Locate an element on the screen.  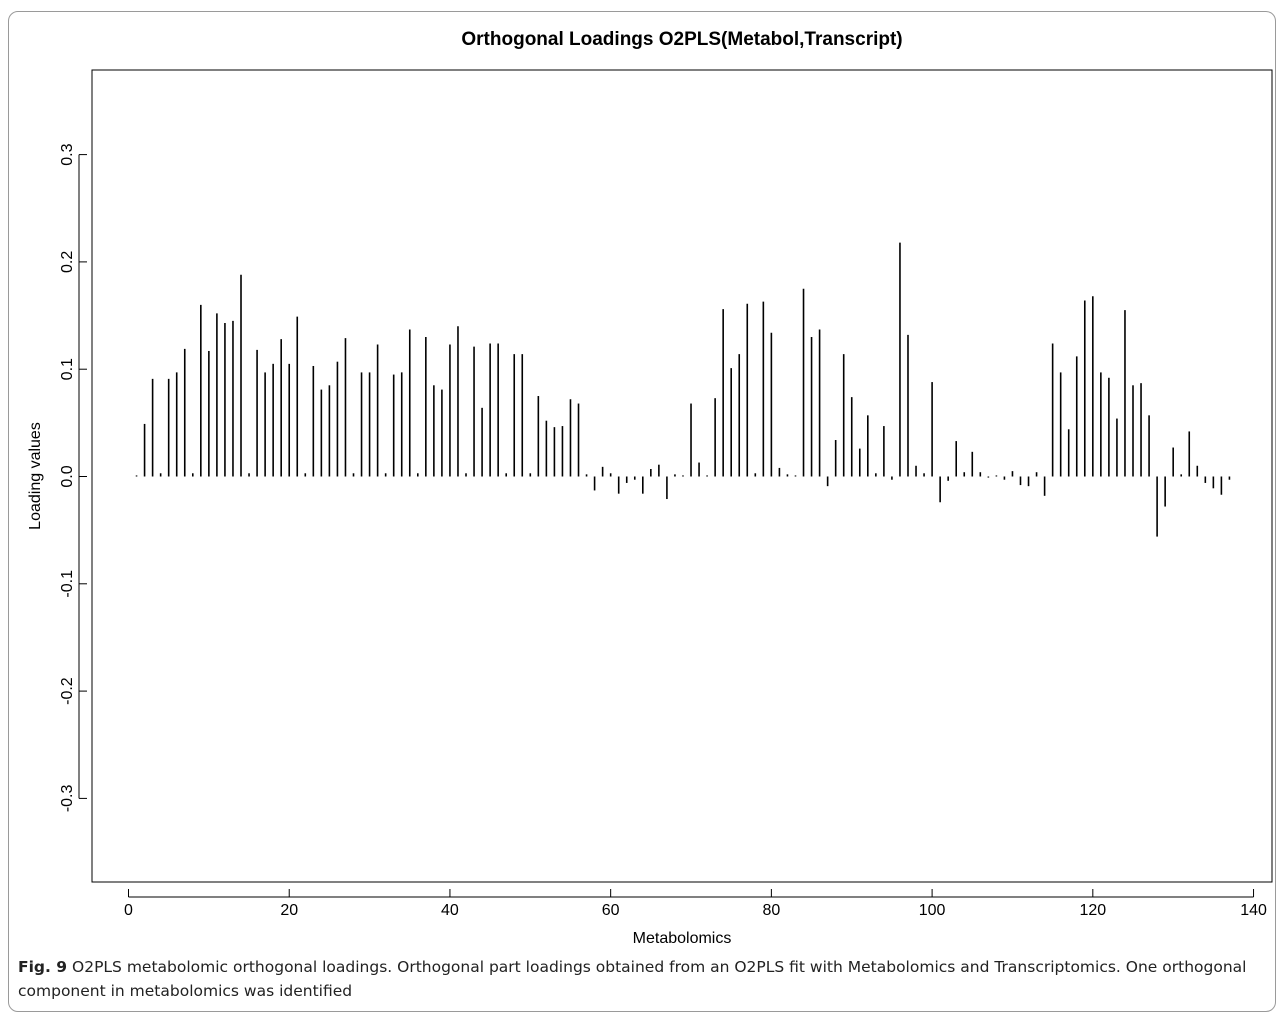
y-tick-label: -0.1 is located at coordinates (67, 584).